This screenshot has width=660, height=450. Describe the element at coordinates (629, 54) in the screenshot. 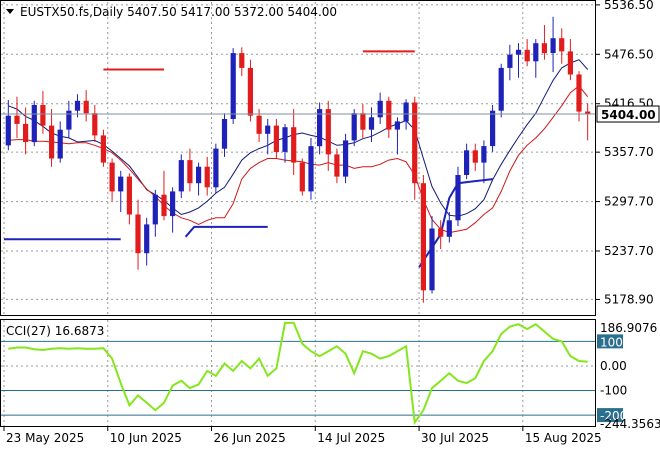

I see `price-tick-label-1: 5476.50` at that location.